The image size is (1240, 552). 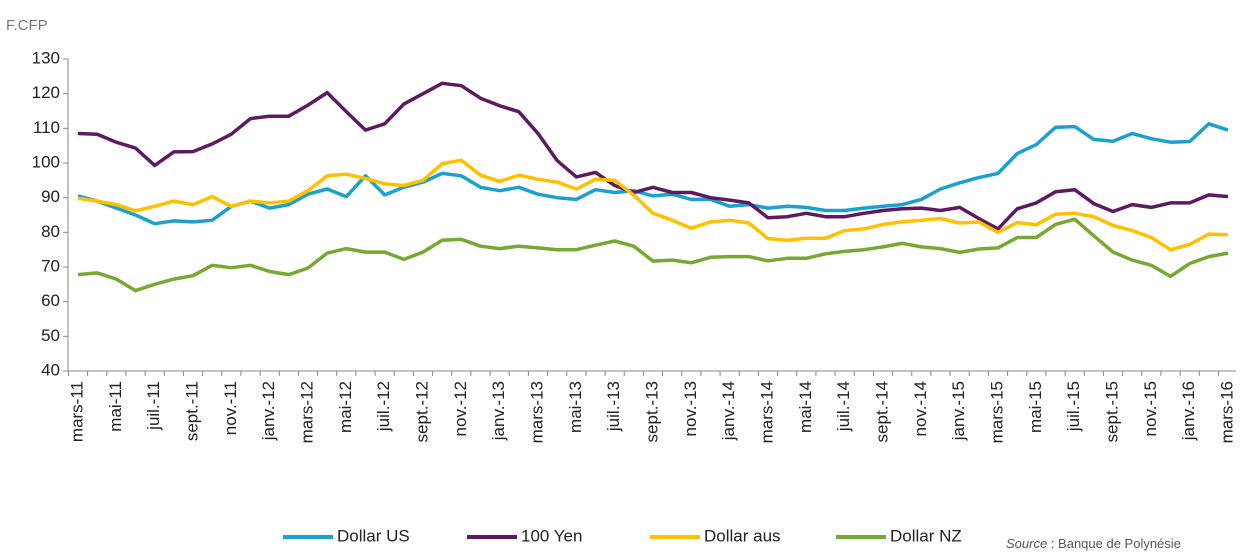 I want to click on x-tick-label: mai-14, so click(x=805, y=407).